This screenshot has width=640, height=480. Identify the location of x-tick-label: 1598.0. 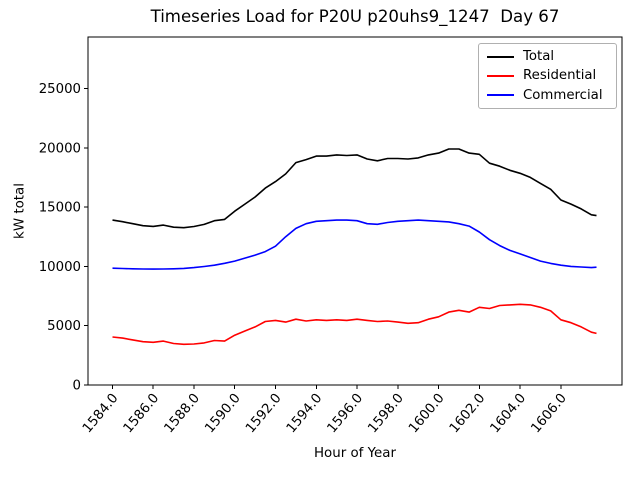
(385, 413).